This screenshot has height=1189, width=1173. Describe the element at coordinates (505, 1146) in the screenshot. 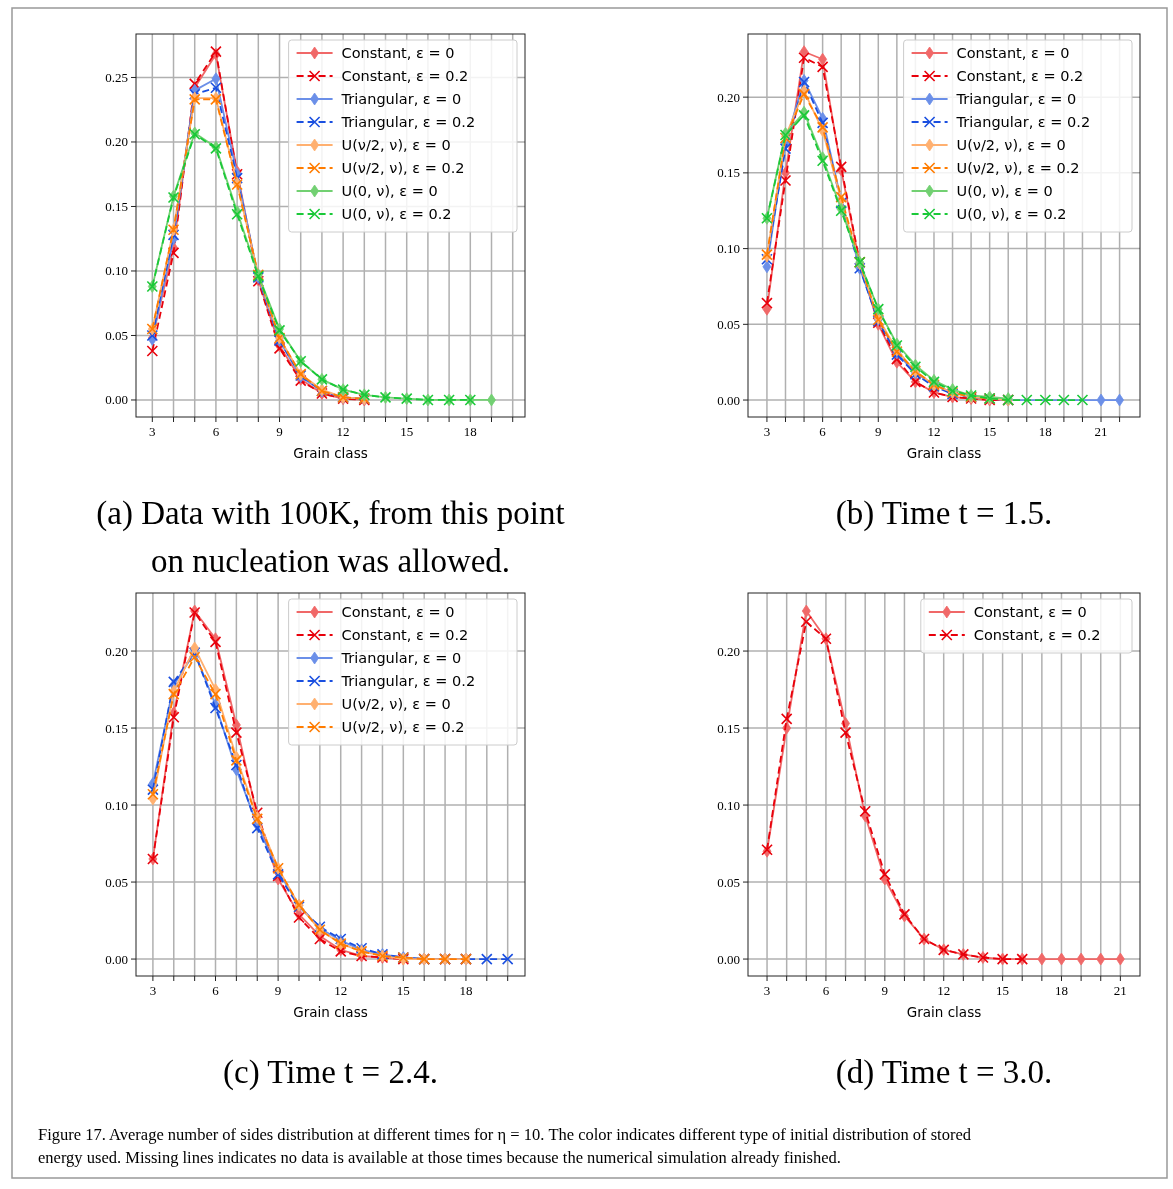

I see `caption: Figure 17. Average number of sides distribution at different times for η = 10. The color indicates different type of initial distribution of stored energy used. Missing lines indicates no data is available at those times because the numerical simulation already finished.` at that location.